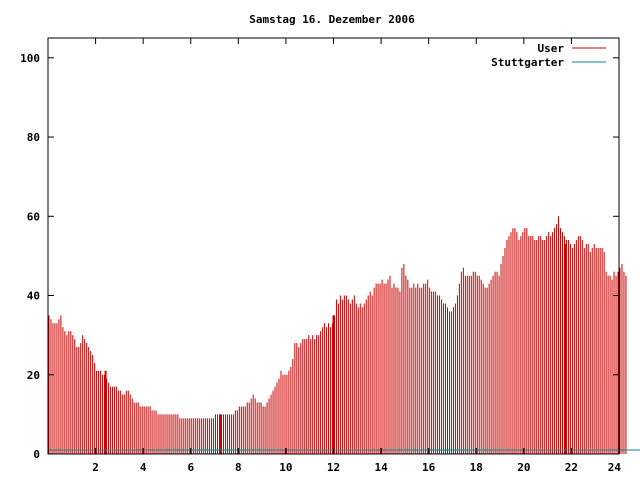 This screenshot has height=480, width=640. Describe the element at coordinates (332, 19) in the screenshot. I see `chart-title: Samstag 16. Dezember 2006` at that location.